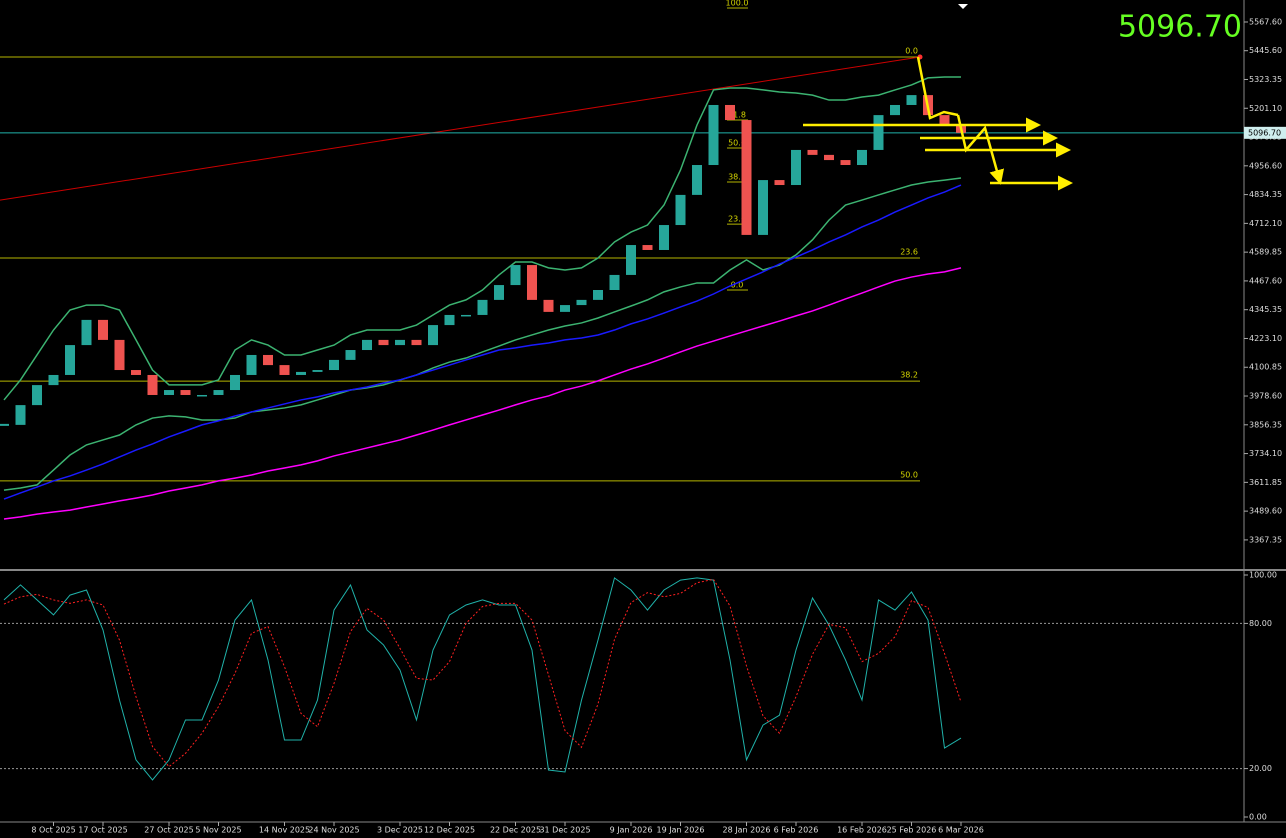 Image resolution: width=1286 pixels, height=838 pixels. Describe the element at coordinates (449, 830) in the screenshot. I see `x-tick-label: 12 Dec 2025` at that location.